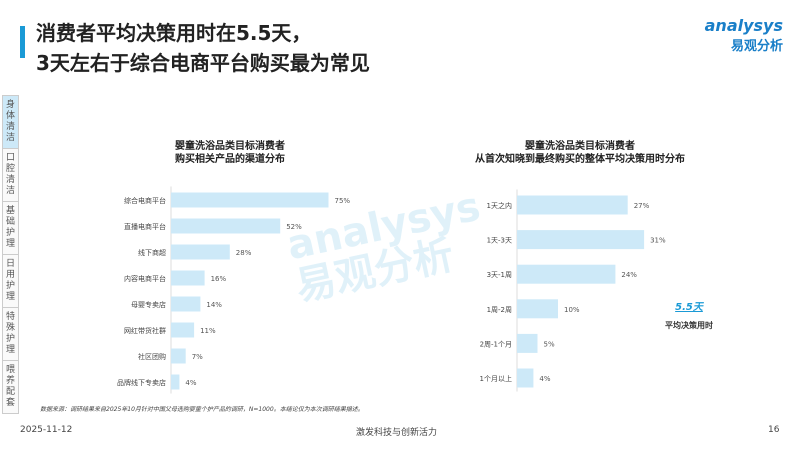 The width and height of the screenshot is (799, 450). What do you see at coordinates (148, 304) in the screenshot?
I see `category-label: 母婴专卖店` at bounding box center [148, 304].